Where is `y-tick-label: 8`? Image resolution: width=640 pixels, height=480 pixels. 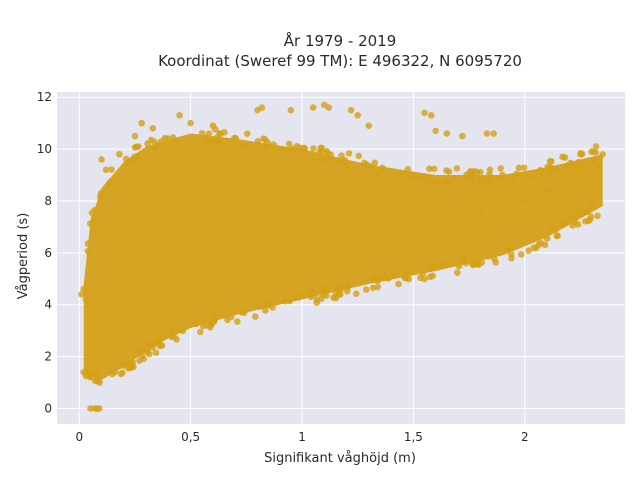
y-tick-label: 8 is located at coordinates (48, 201).